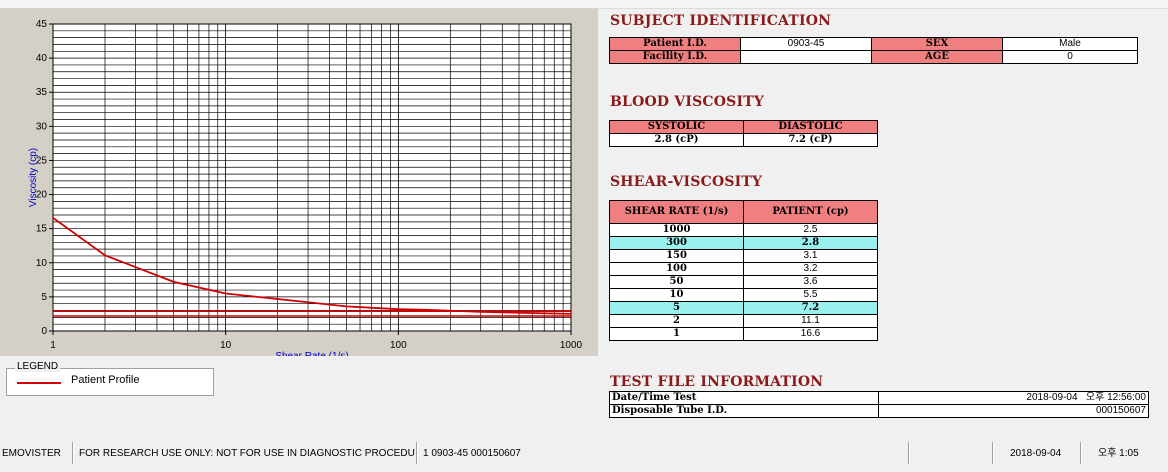 This screenshot has height=472, width=1168. What do you see at coordinates (744, 398) in the screenshot?
I see `datetime-label: Date/Time Test` at bounding box center [744, 398].